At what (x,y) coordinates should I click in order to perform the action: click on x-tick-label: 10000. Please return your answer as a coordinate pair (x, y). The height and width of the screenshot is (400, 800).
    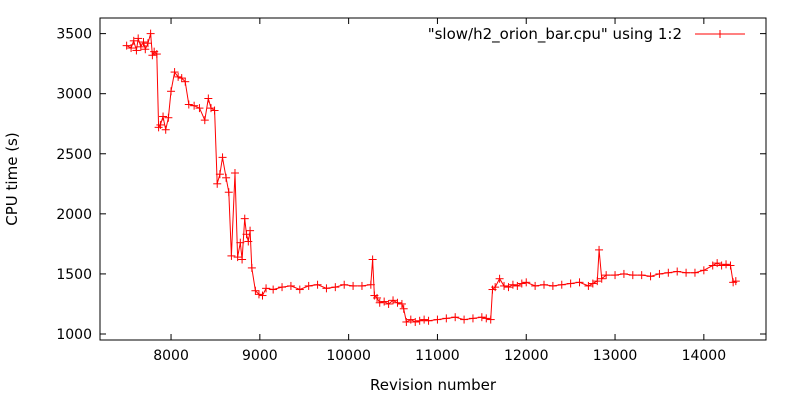
    Looking at the image, I should click on (348, 356).